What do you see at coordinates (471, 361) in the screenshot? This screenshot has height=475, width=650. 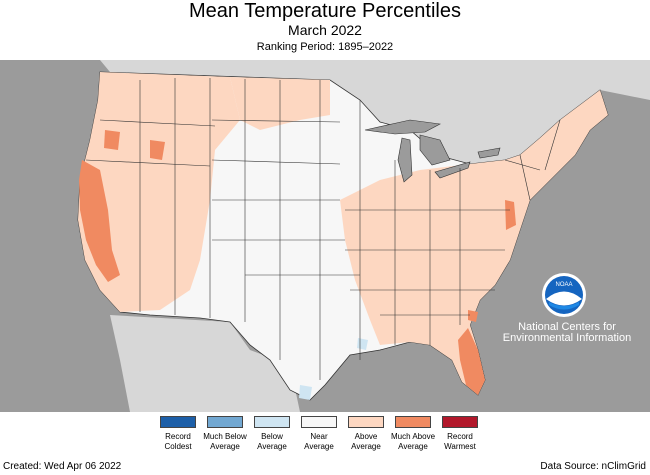 I see `florida-much-above` at bounding box center [471, 361].